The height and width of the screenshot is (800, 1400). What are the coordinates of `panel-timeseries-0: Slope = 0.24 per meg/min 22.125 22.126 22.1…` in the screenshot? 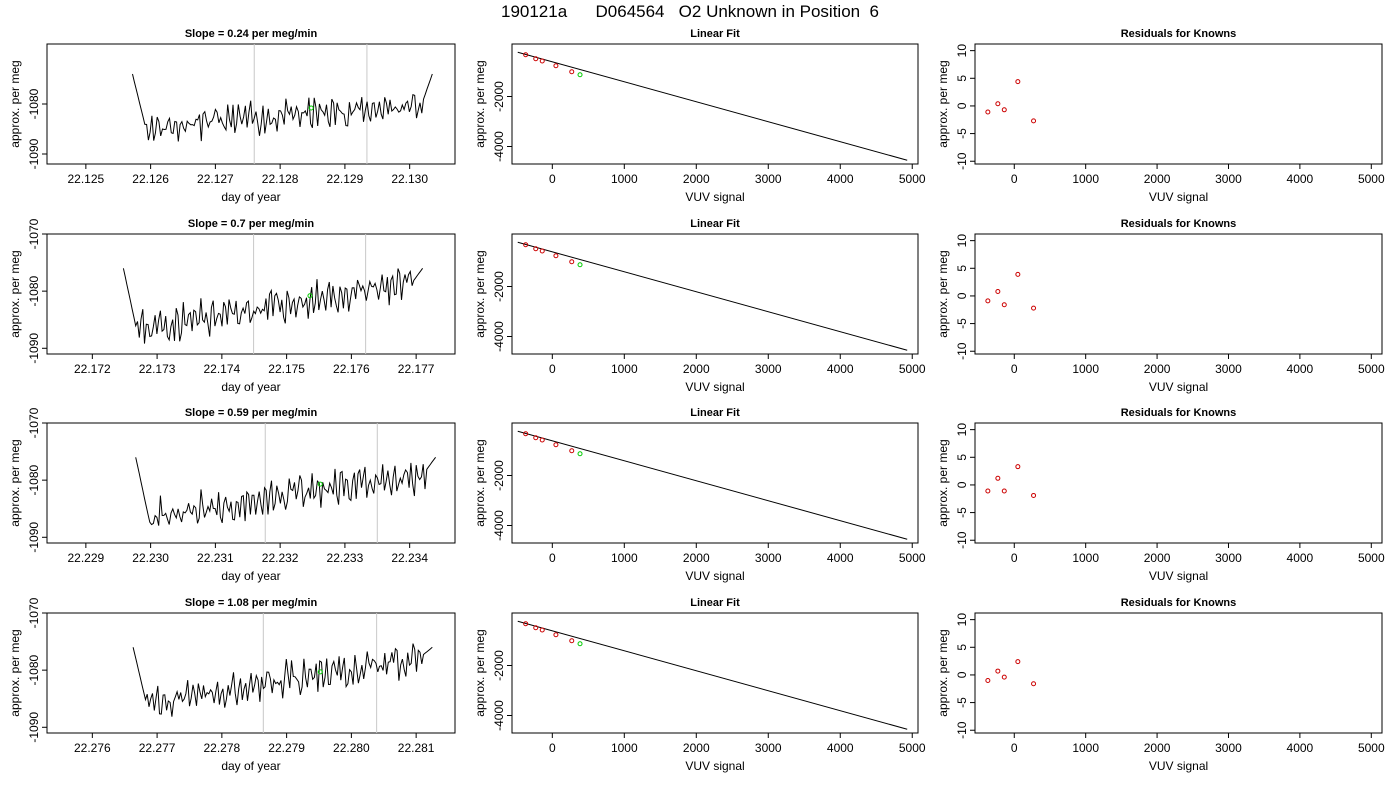 It's located at (232, 116).